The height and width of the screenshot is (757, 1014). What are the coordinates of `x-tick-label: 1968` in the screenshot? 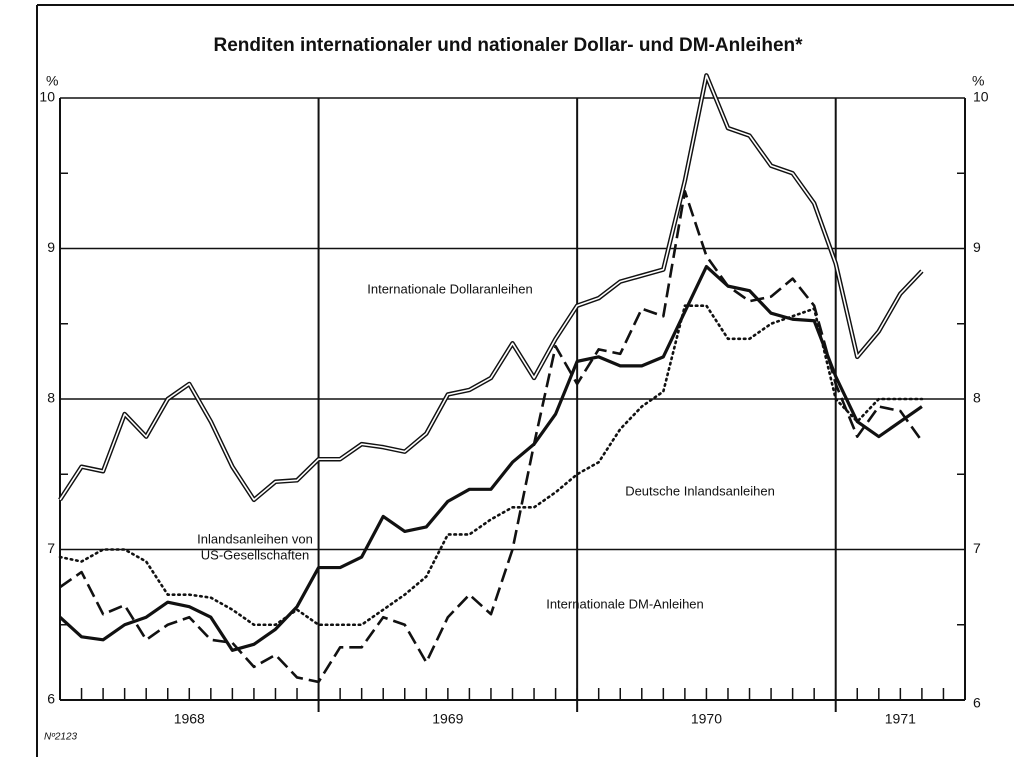 It's located at (189, 719).